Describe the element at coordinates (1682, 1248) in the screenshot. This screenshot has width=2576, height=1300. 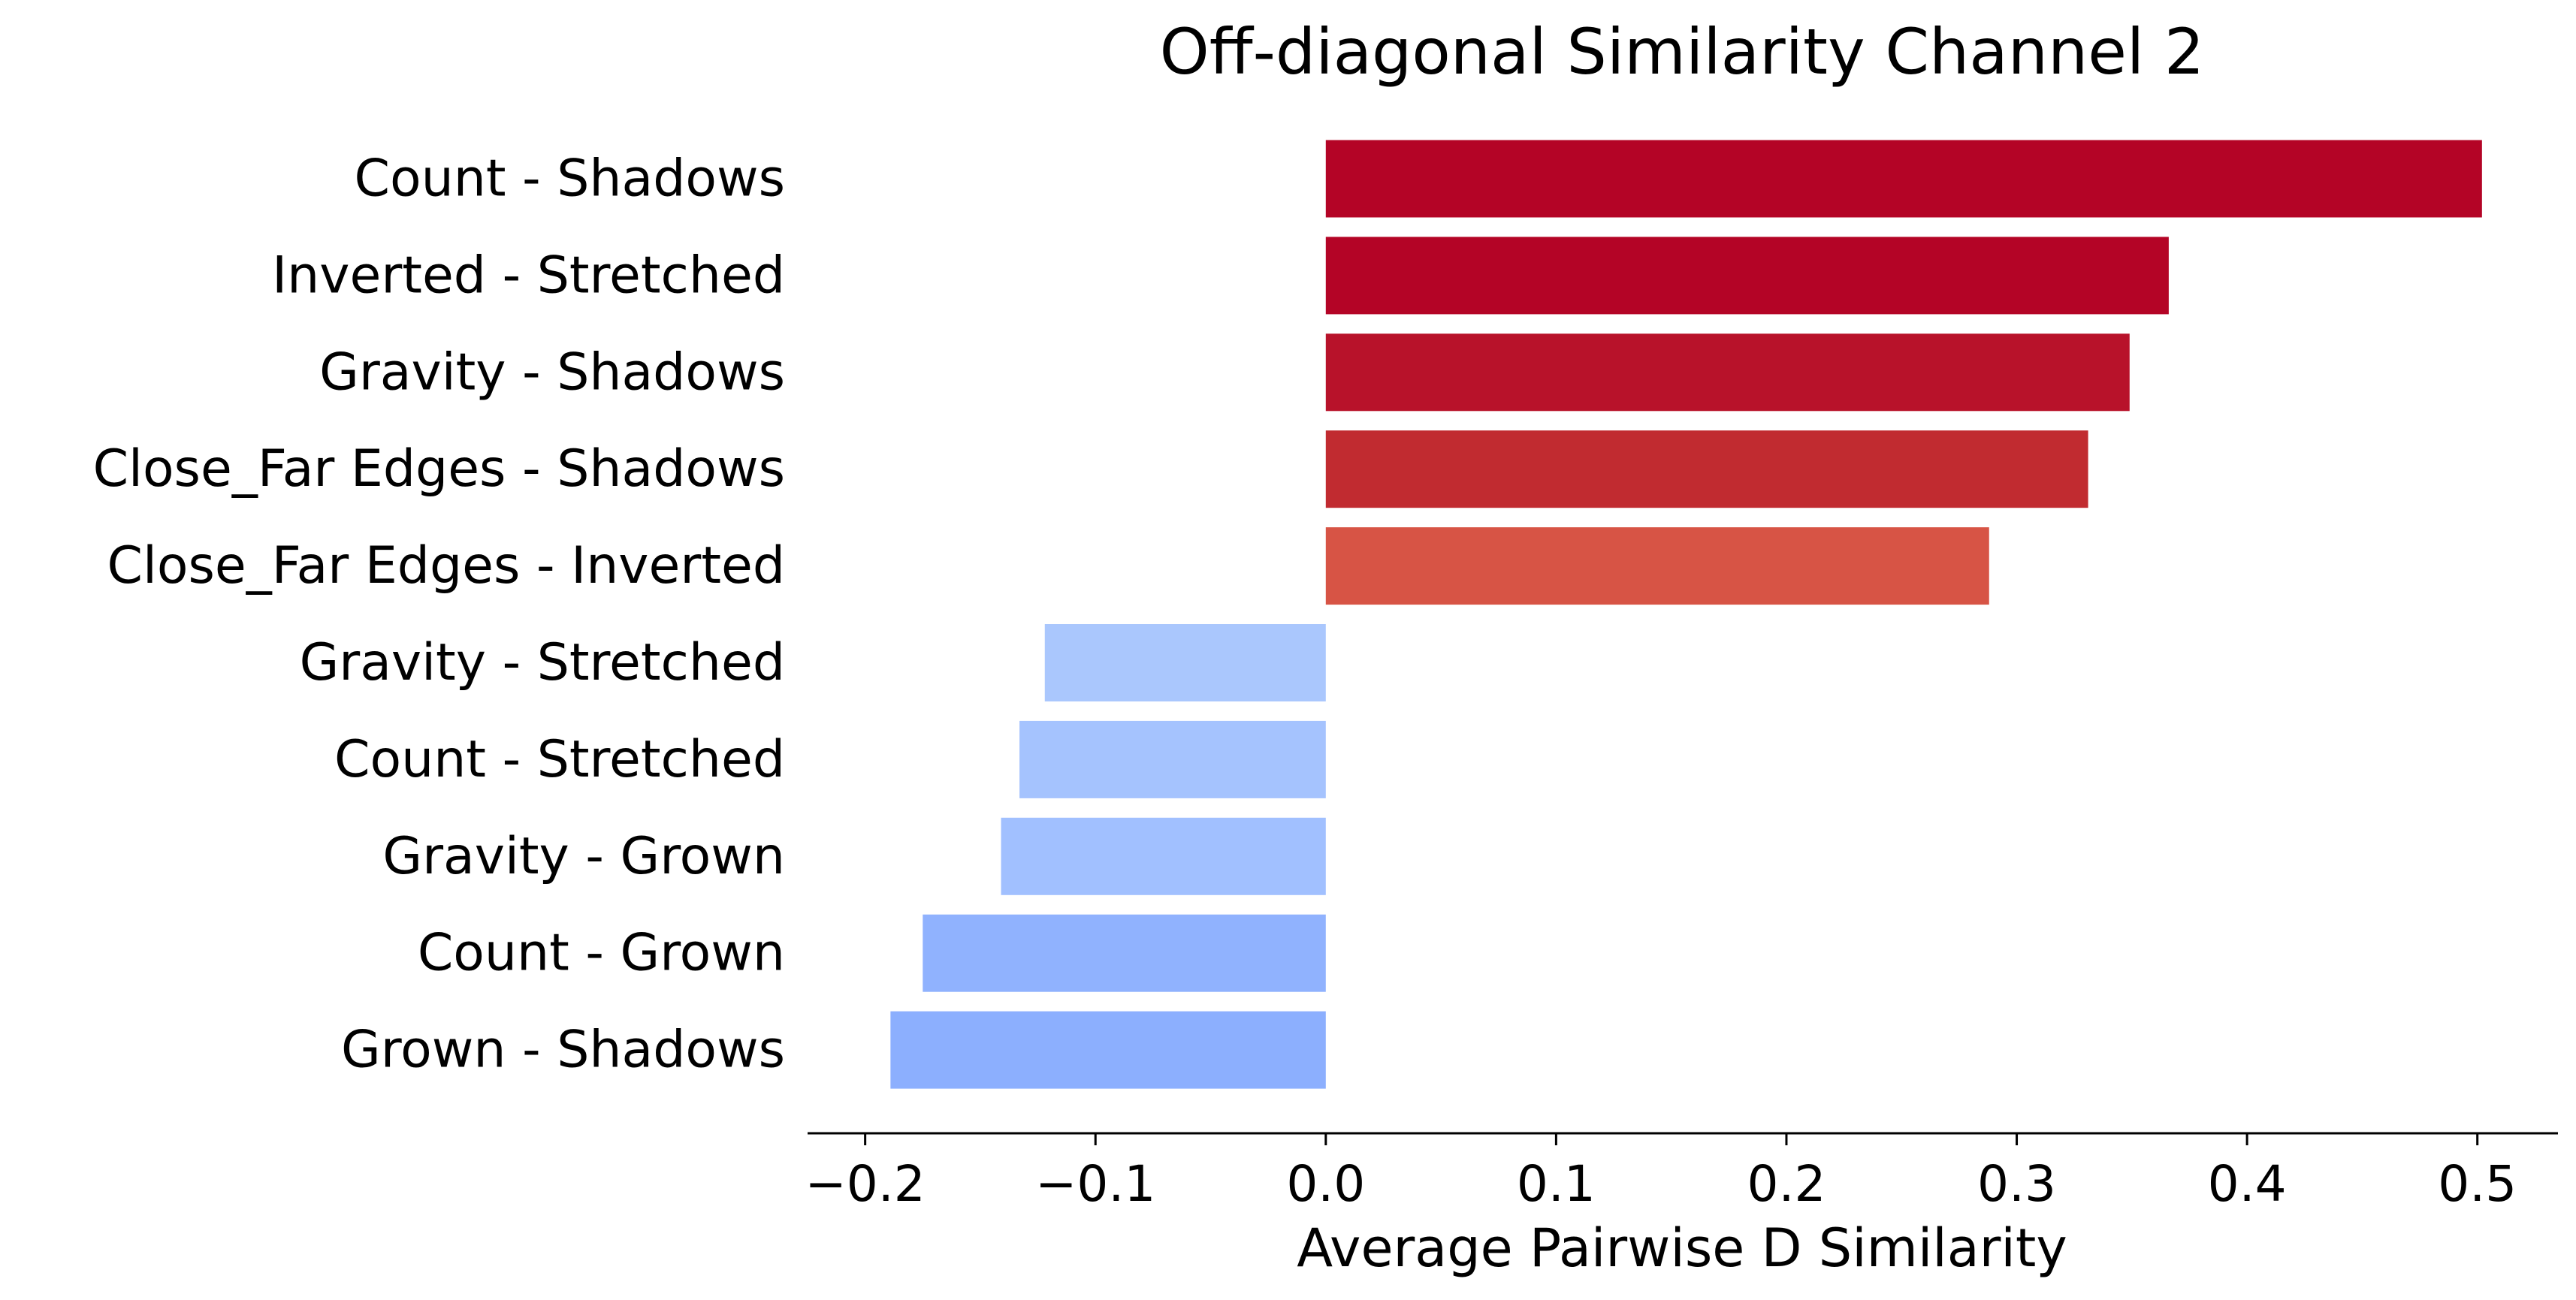
I see `x-axis-label: Average Pairwise D Similarity` at that location.